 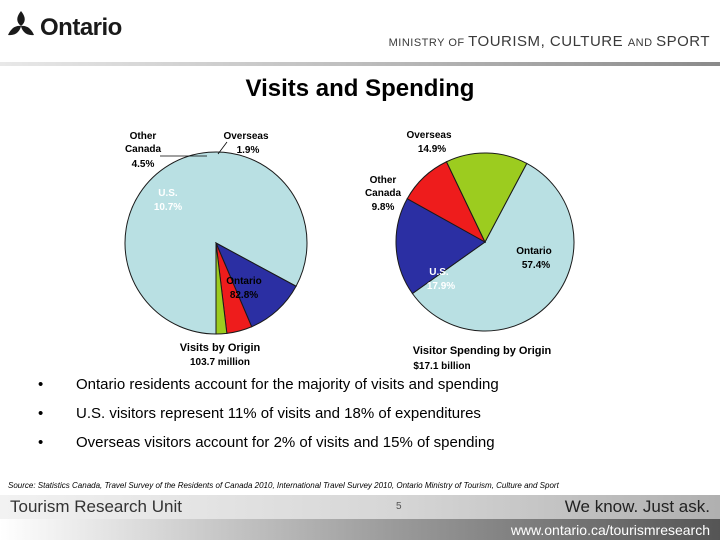 I want to click on leader-visits-overseas, so click(x=222, y=148).